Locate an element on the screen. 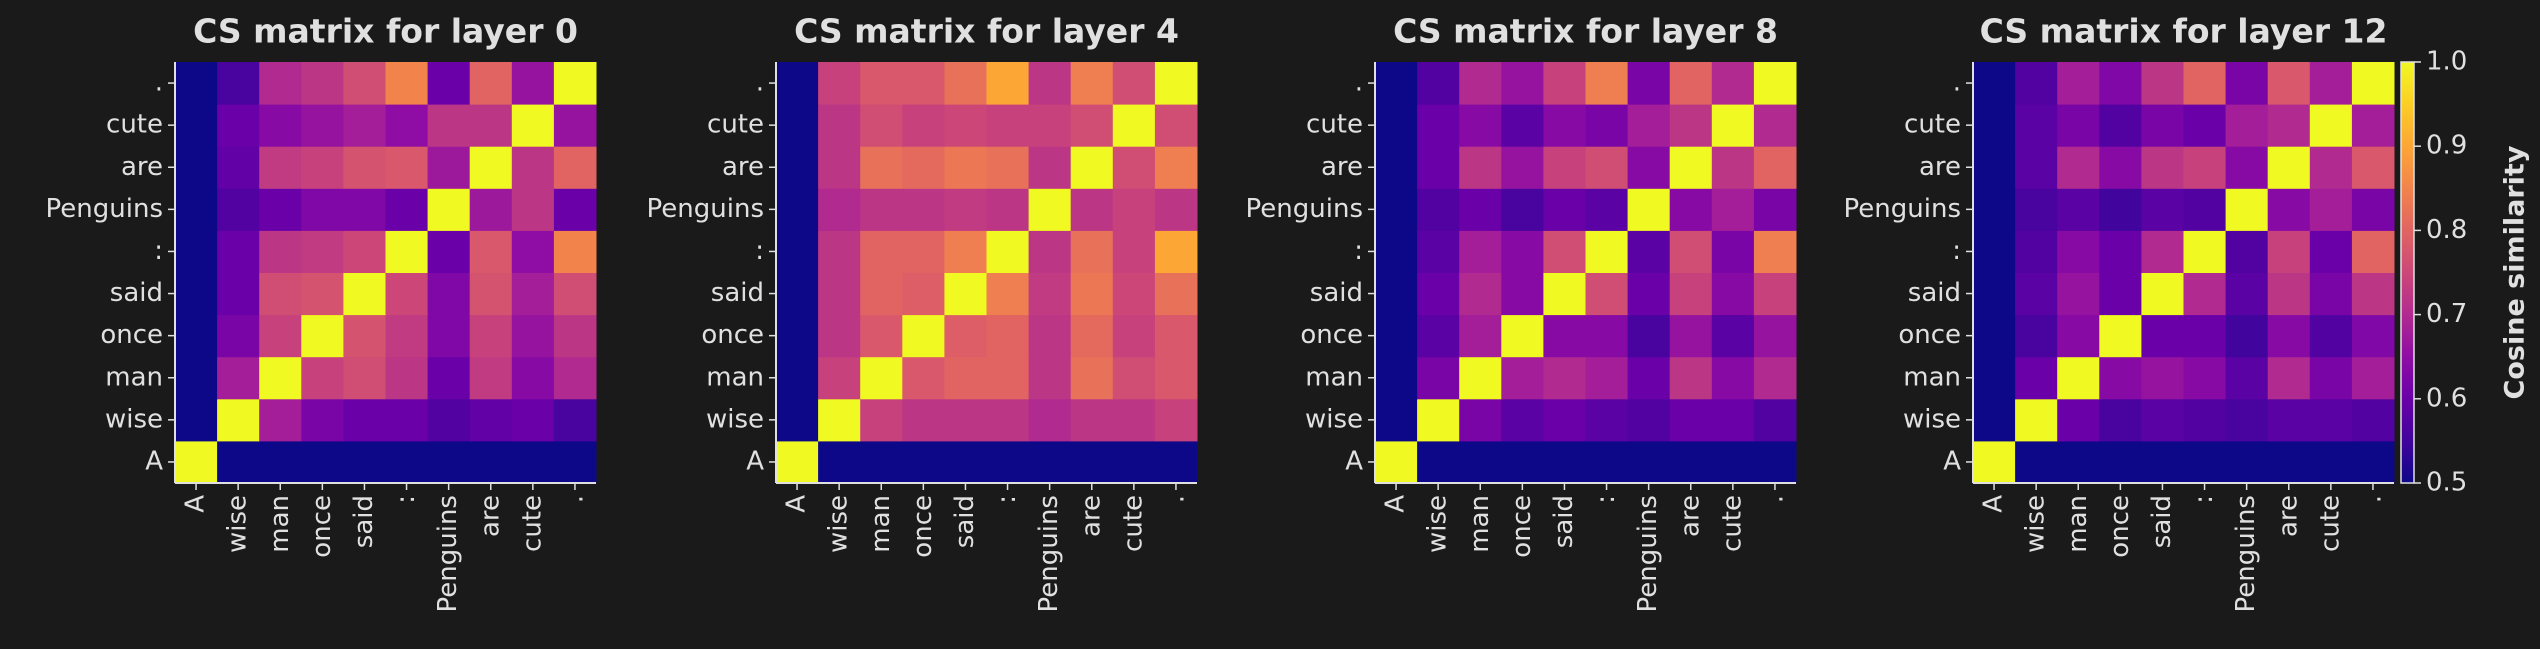 Image resolution: width=2540 pixels, height=649 pixels. colorbar-tick-label: 0.5 is located at coordinates (2446, 483).